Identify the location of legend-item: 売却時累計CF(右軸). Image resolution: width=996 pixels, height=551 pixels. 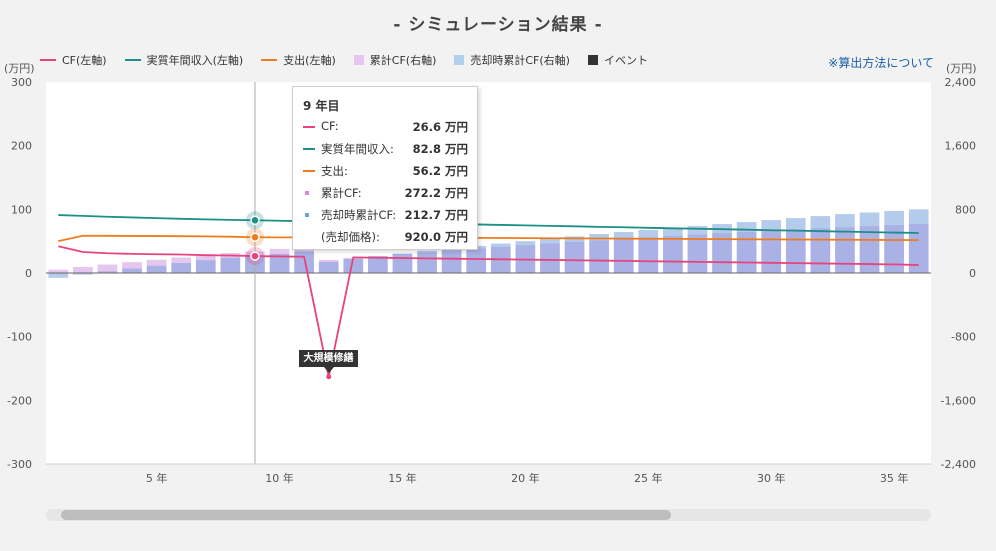
(512, 60).